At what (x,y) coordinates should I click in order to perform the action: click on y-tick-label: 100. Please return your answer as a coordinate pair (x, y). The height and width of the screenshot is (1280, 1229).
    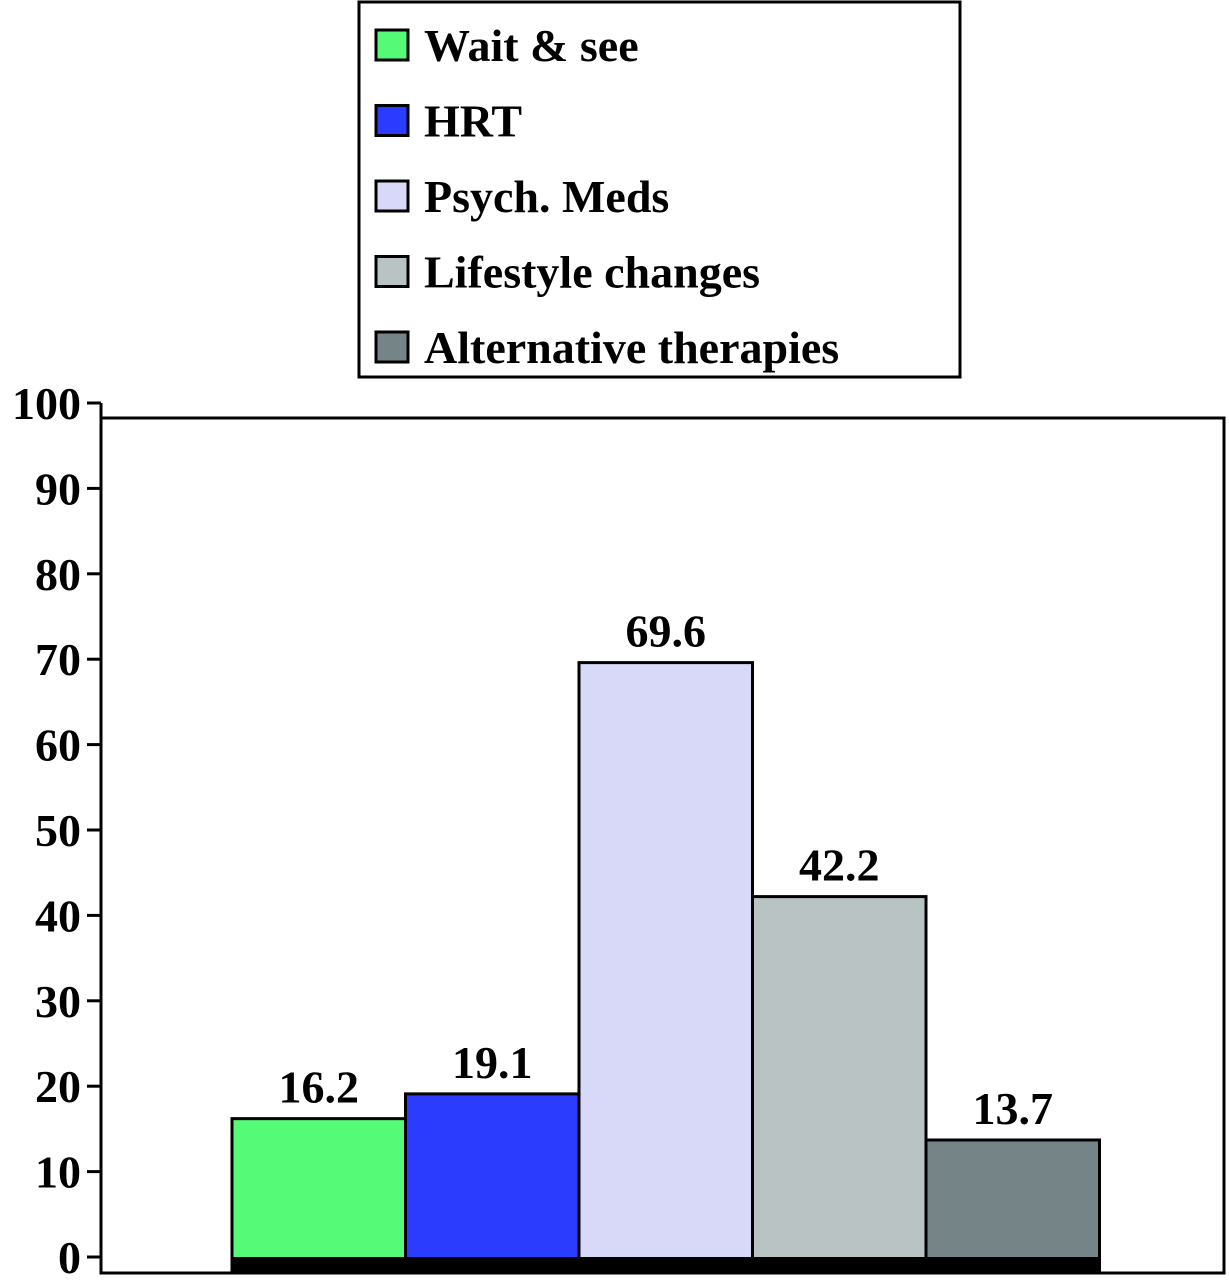
    Looking at the image, I should click on (46, 403).